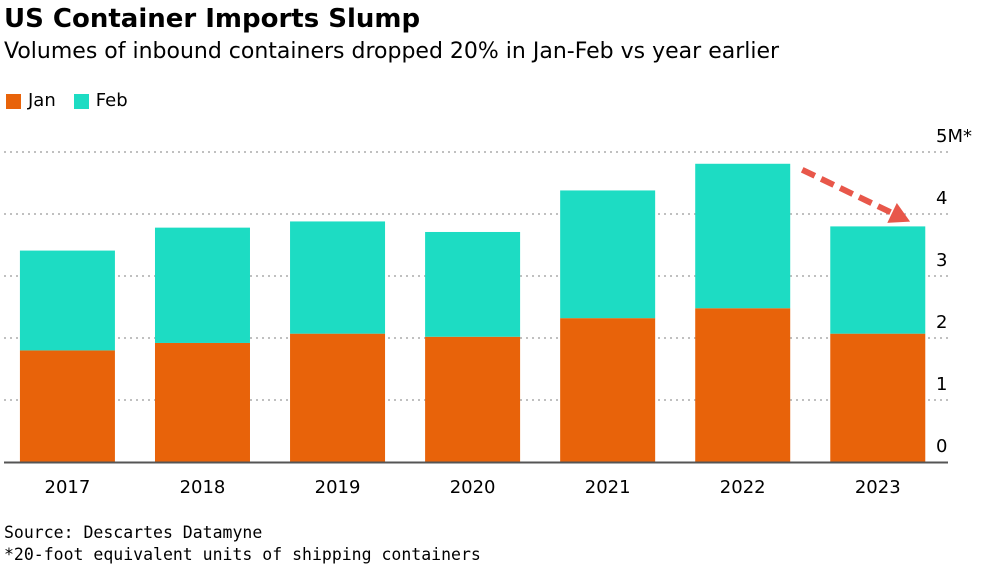  What do you see at coordinates (111, 100) in the screenshot?
I see `legend-label-feb: Feb` at bounding box center [111, 100].